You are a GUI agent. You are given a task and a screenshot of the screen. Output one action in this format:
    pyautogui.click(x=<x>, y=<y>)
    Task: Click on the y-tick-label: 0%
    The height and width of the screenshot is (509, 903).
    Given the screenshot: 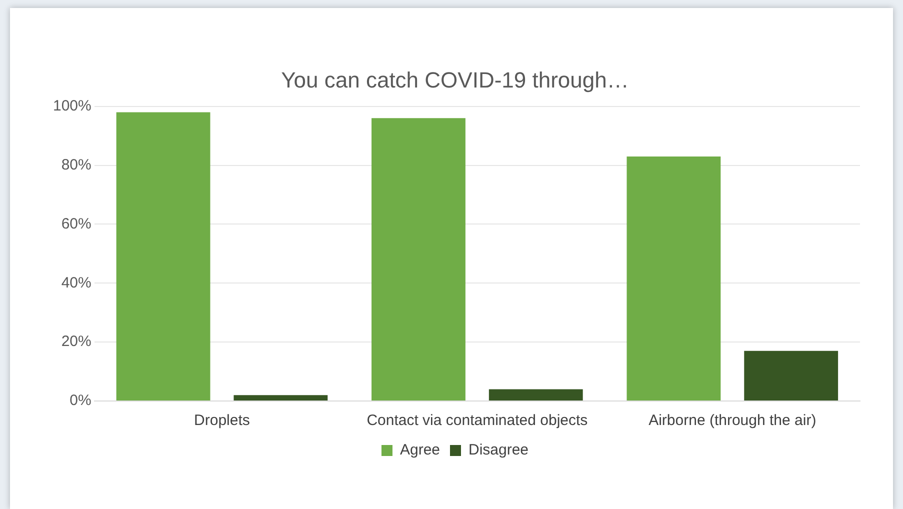 What is the action you would take?
    pyautogui.click(x=81, y=401)
    